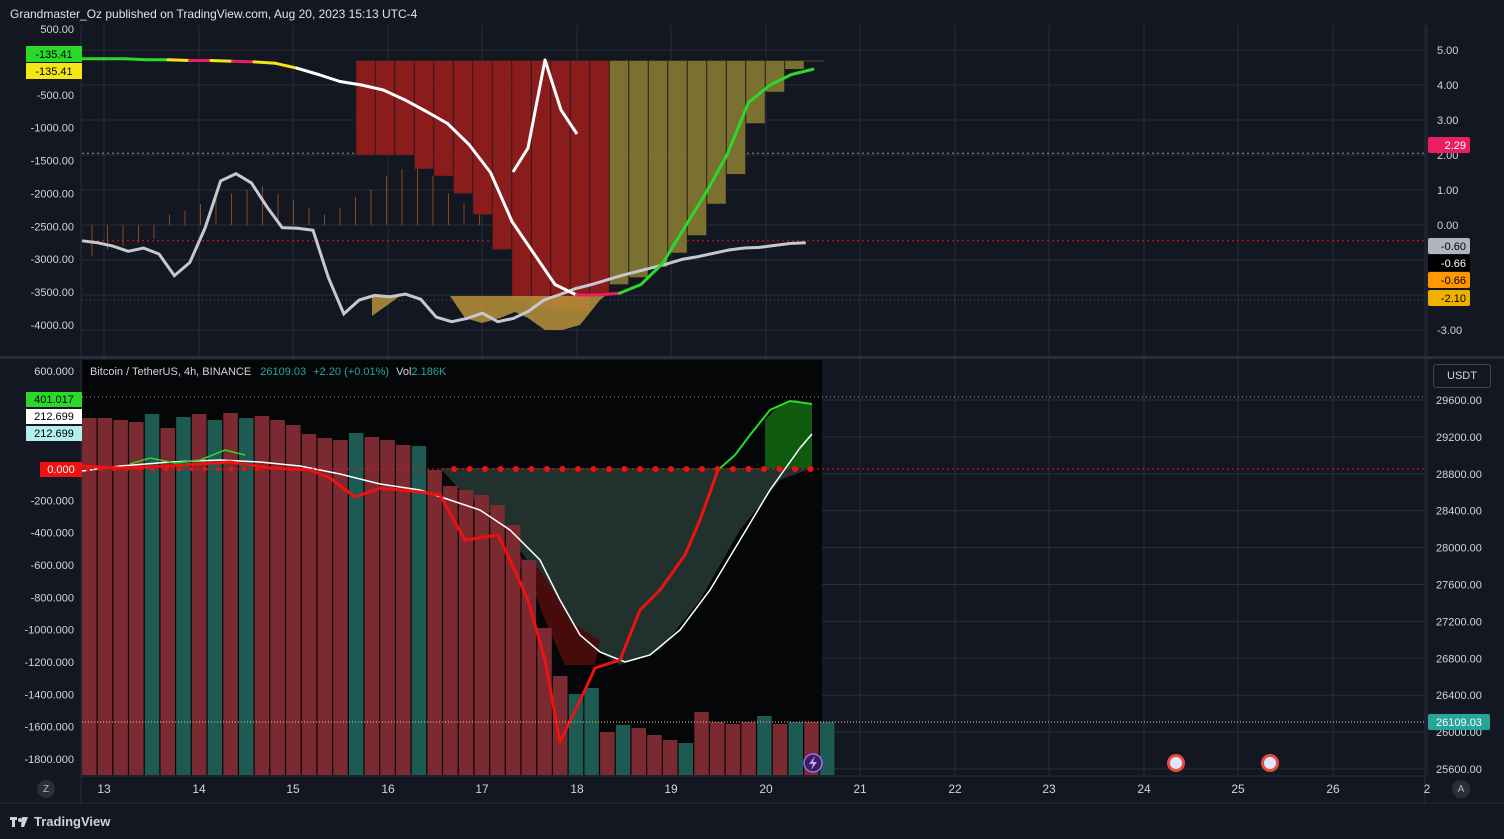  Describe the element at coordinates (293, 789) in the screenshot. I see `x-tick-label: 15` at that location.